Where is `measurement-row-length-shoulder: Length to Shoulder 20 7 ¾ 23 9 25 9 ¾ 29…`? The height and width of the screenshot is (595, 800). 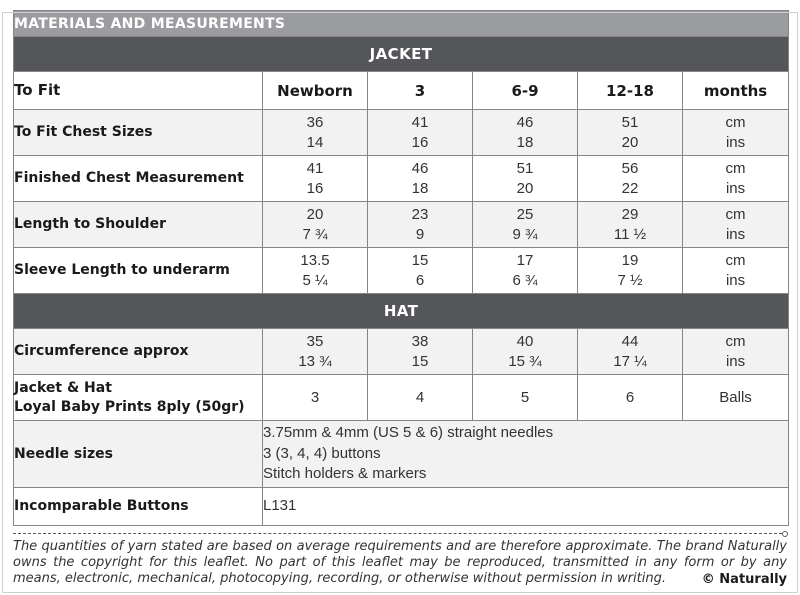
measurement-row-length-shoulder: Length to Shoulder 20 7 ¾ 23 9 25 9 ¾ 29… is located at coordinates (401, 224).